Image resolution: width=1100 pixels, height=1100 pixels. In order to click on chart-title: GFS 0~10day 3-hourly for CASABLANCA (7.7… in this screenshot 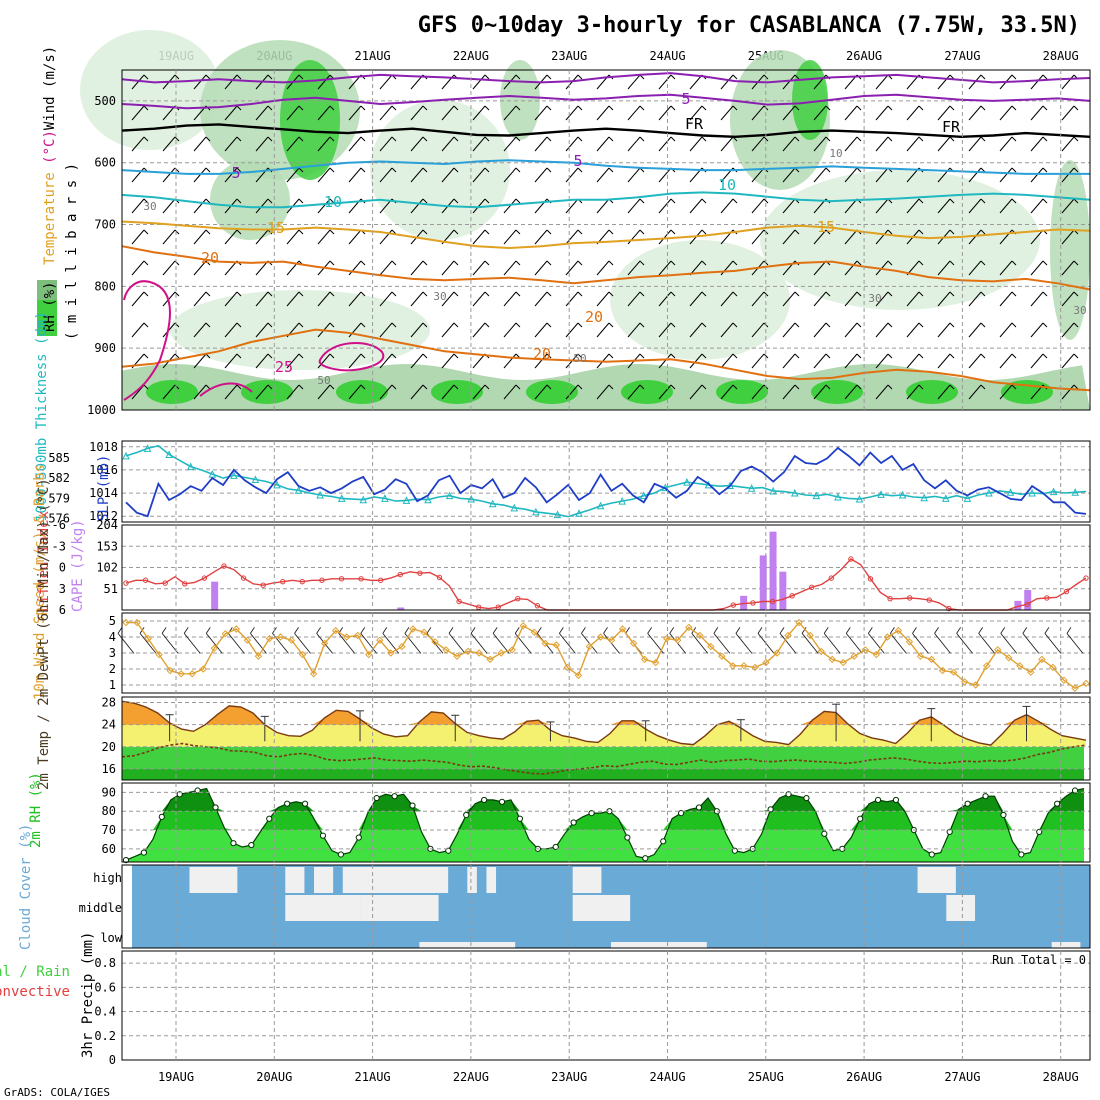, I will do `click(749, 25)`.